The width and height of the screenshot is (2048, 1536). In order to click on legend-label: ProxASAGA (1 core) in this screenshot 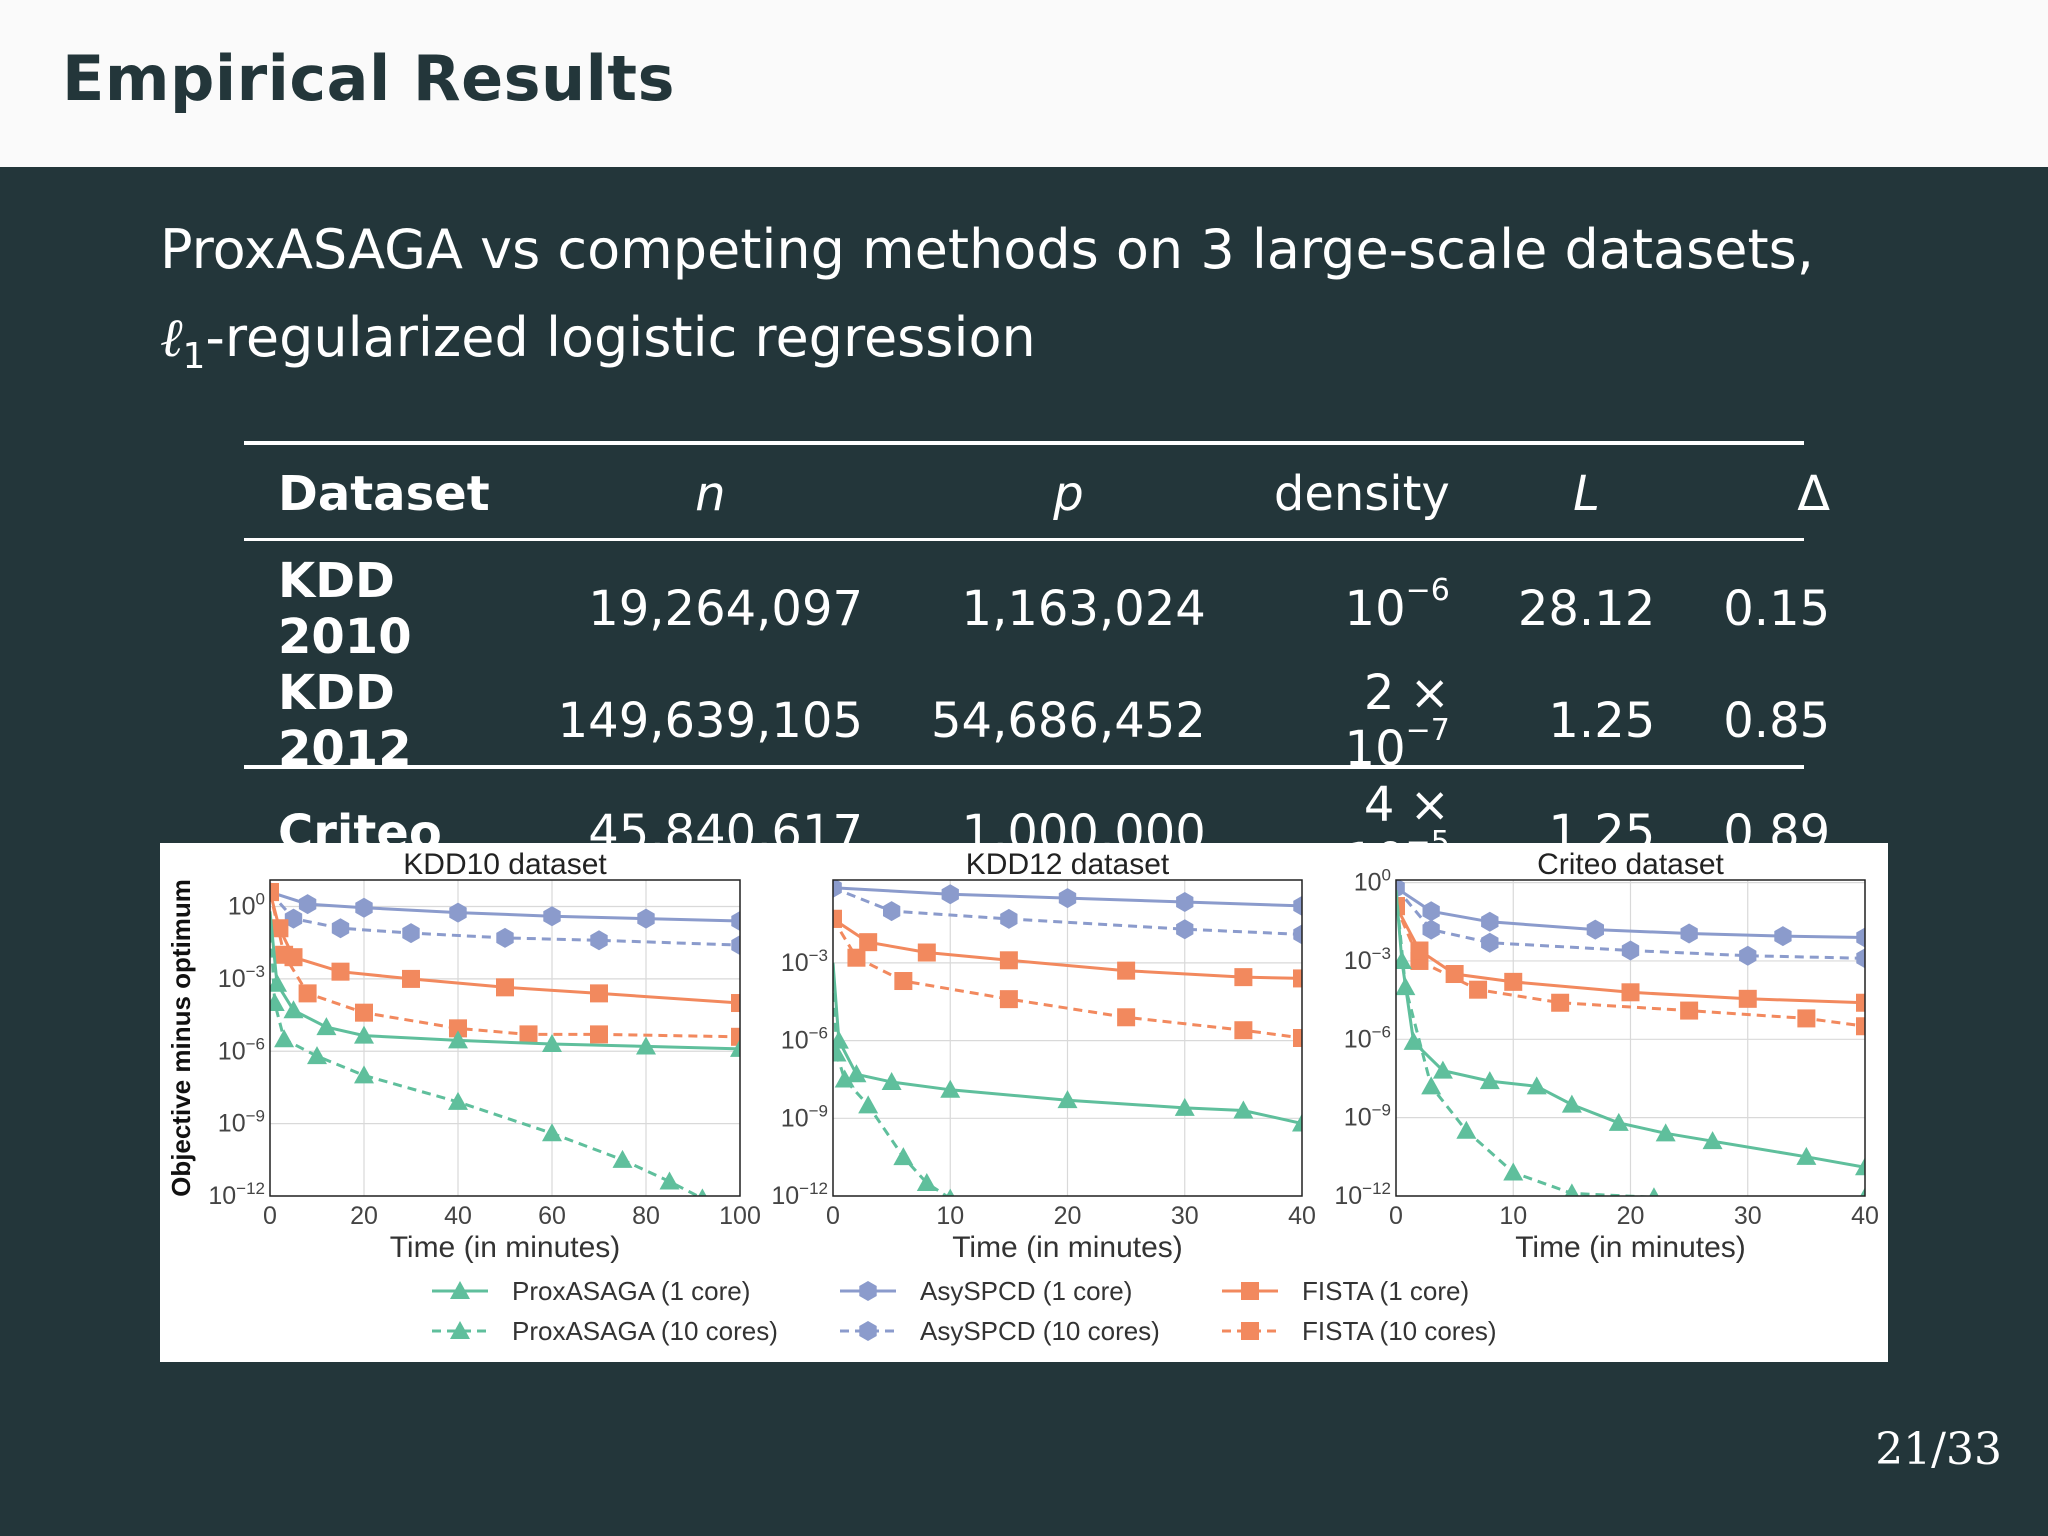, I will do `click(631, 1291)`.